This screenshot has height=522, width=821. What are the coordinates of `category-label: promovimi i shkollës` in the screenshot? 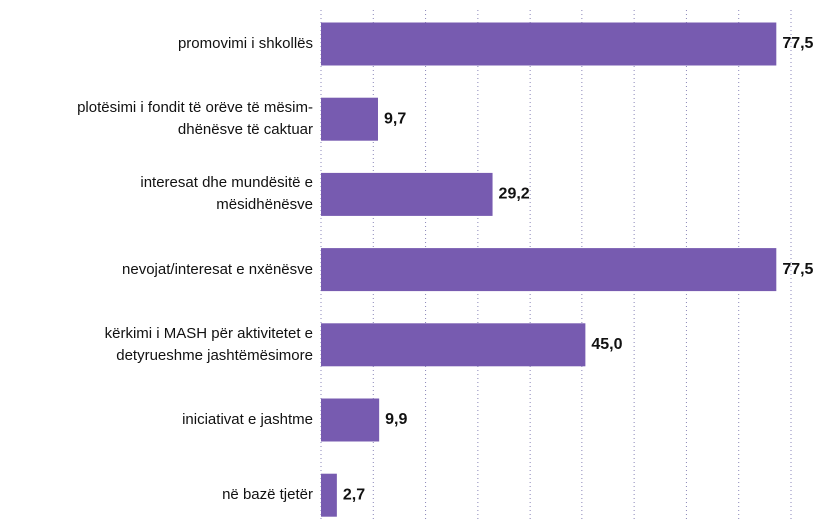 It's located at (245, 43).